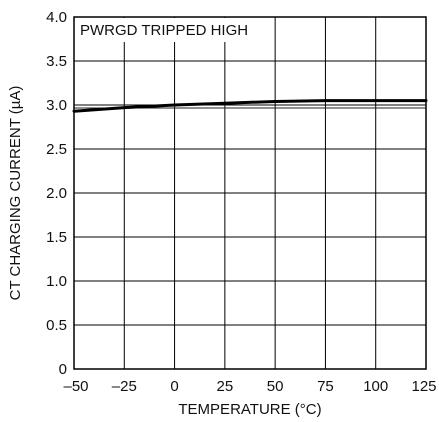 The width and height of the screenshot is (439, 422). Describe the element at coordinates (275, 386) in the screenshot. I see `x-tick-label: 50` at that location.